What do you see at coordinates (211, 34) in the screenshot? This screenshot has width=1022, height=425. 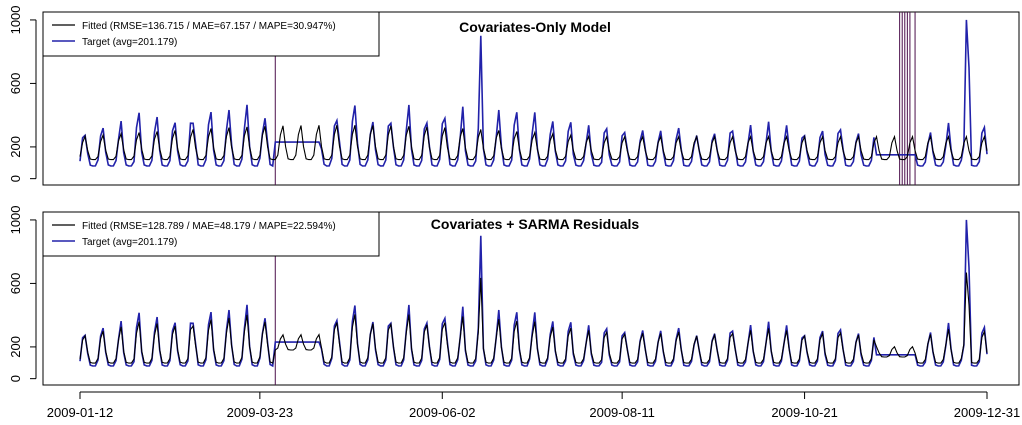 I see `legend-box-top` at bounding box center [211, 34].